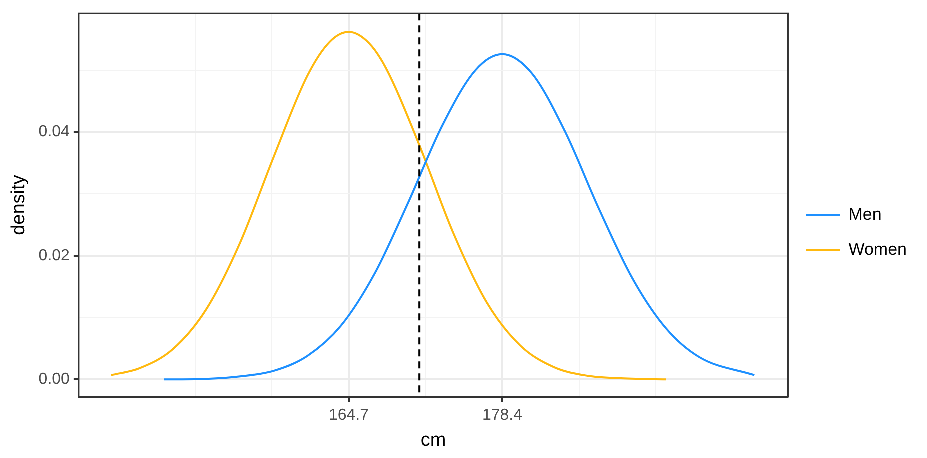 The width and height of the screenshot is (927, 458). Describe the element at coordinates (54, 379) in the screenshot. I see `y-tick-label: 0.00` at that location.